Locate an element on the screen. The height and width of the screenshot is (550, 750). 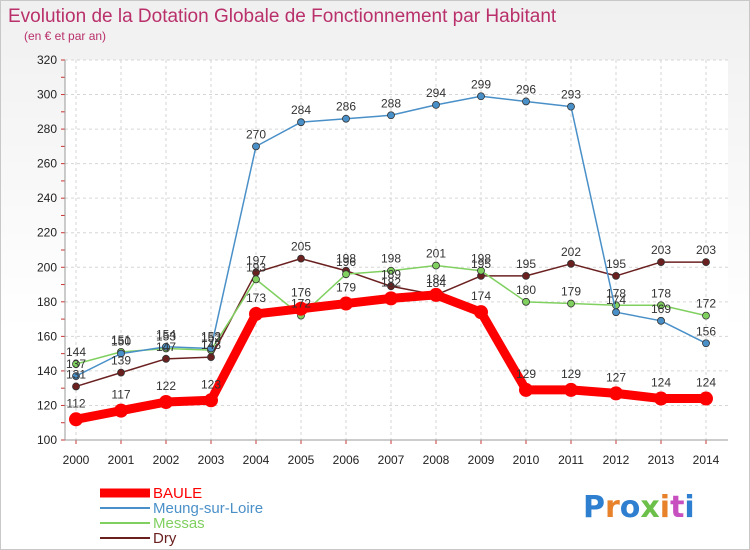
data-label-dry: 131 is located at coordinates (76, 374).